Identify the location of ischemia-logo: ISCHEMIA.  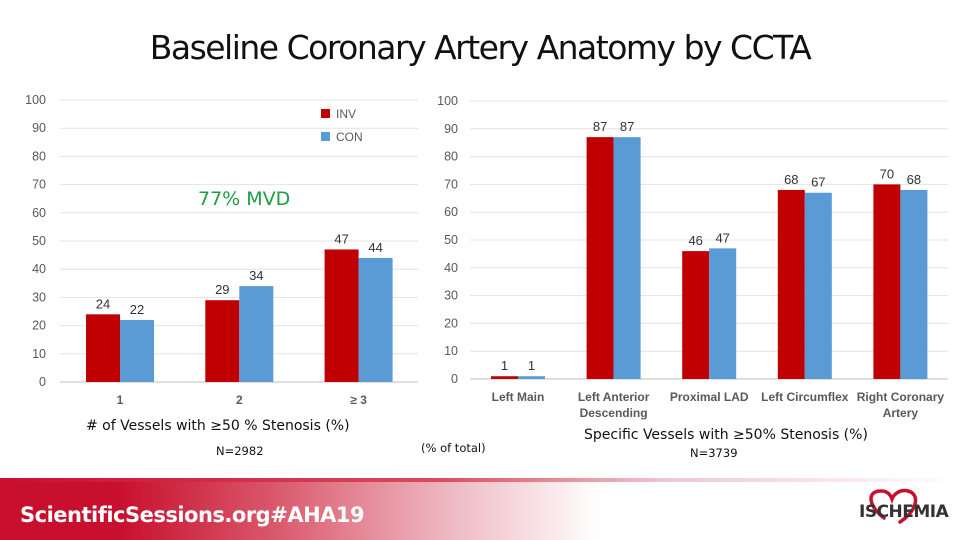
(904, 512).